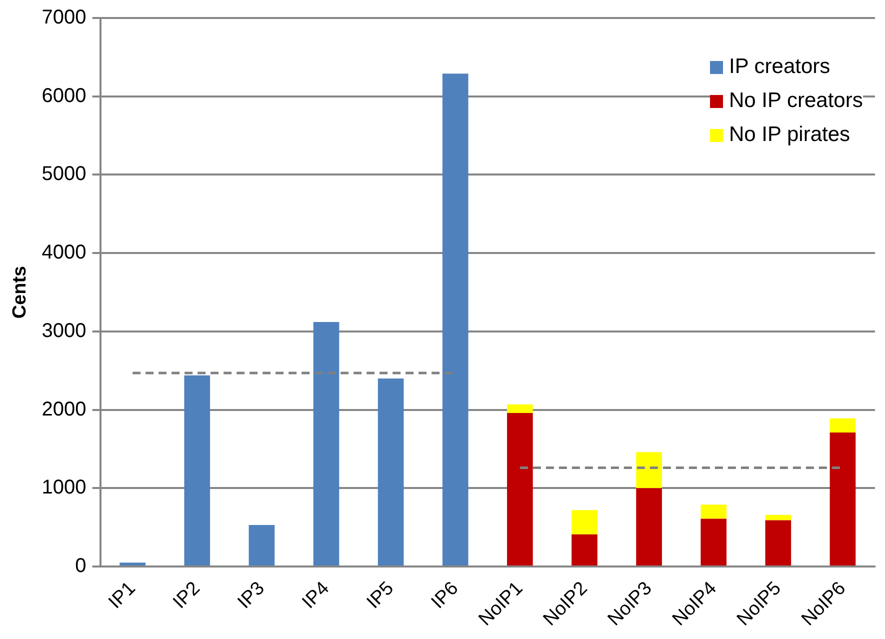  What do you see at coordinates (64, 174) in the screenshot?
I see `y-tick-label: 5000` at bounding box center [64, 174].